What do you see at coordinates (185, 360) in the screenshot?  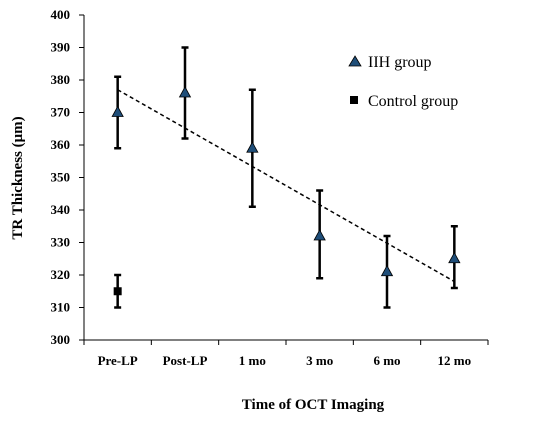 I see `x-tick-label: Post-LP` at bounding box center [185, 360].